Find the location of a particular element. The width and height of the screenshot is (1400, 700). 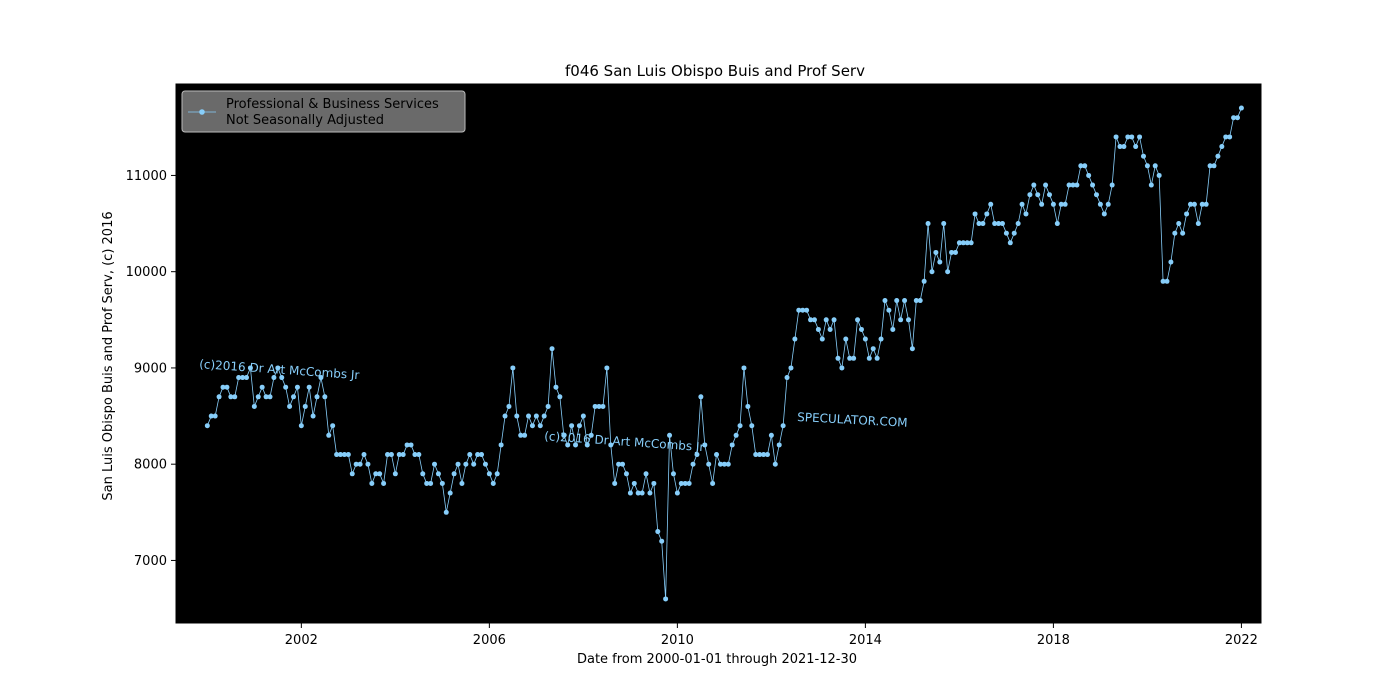

chart-title: f046 San Luis Obispo Buis and Prof Serv is located at coordinates (715, 71).